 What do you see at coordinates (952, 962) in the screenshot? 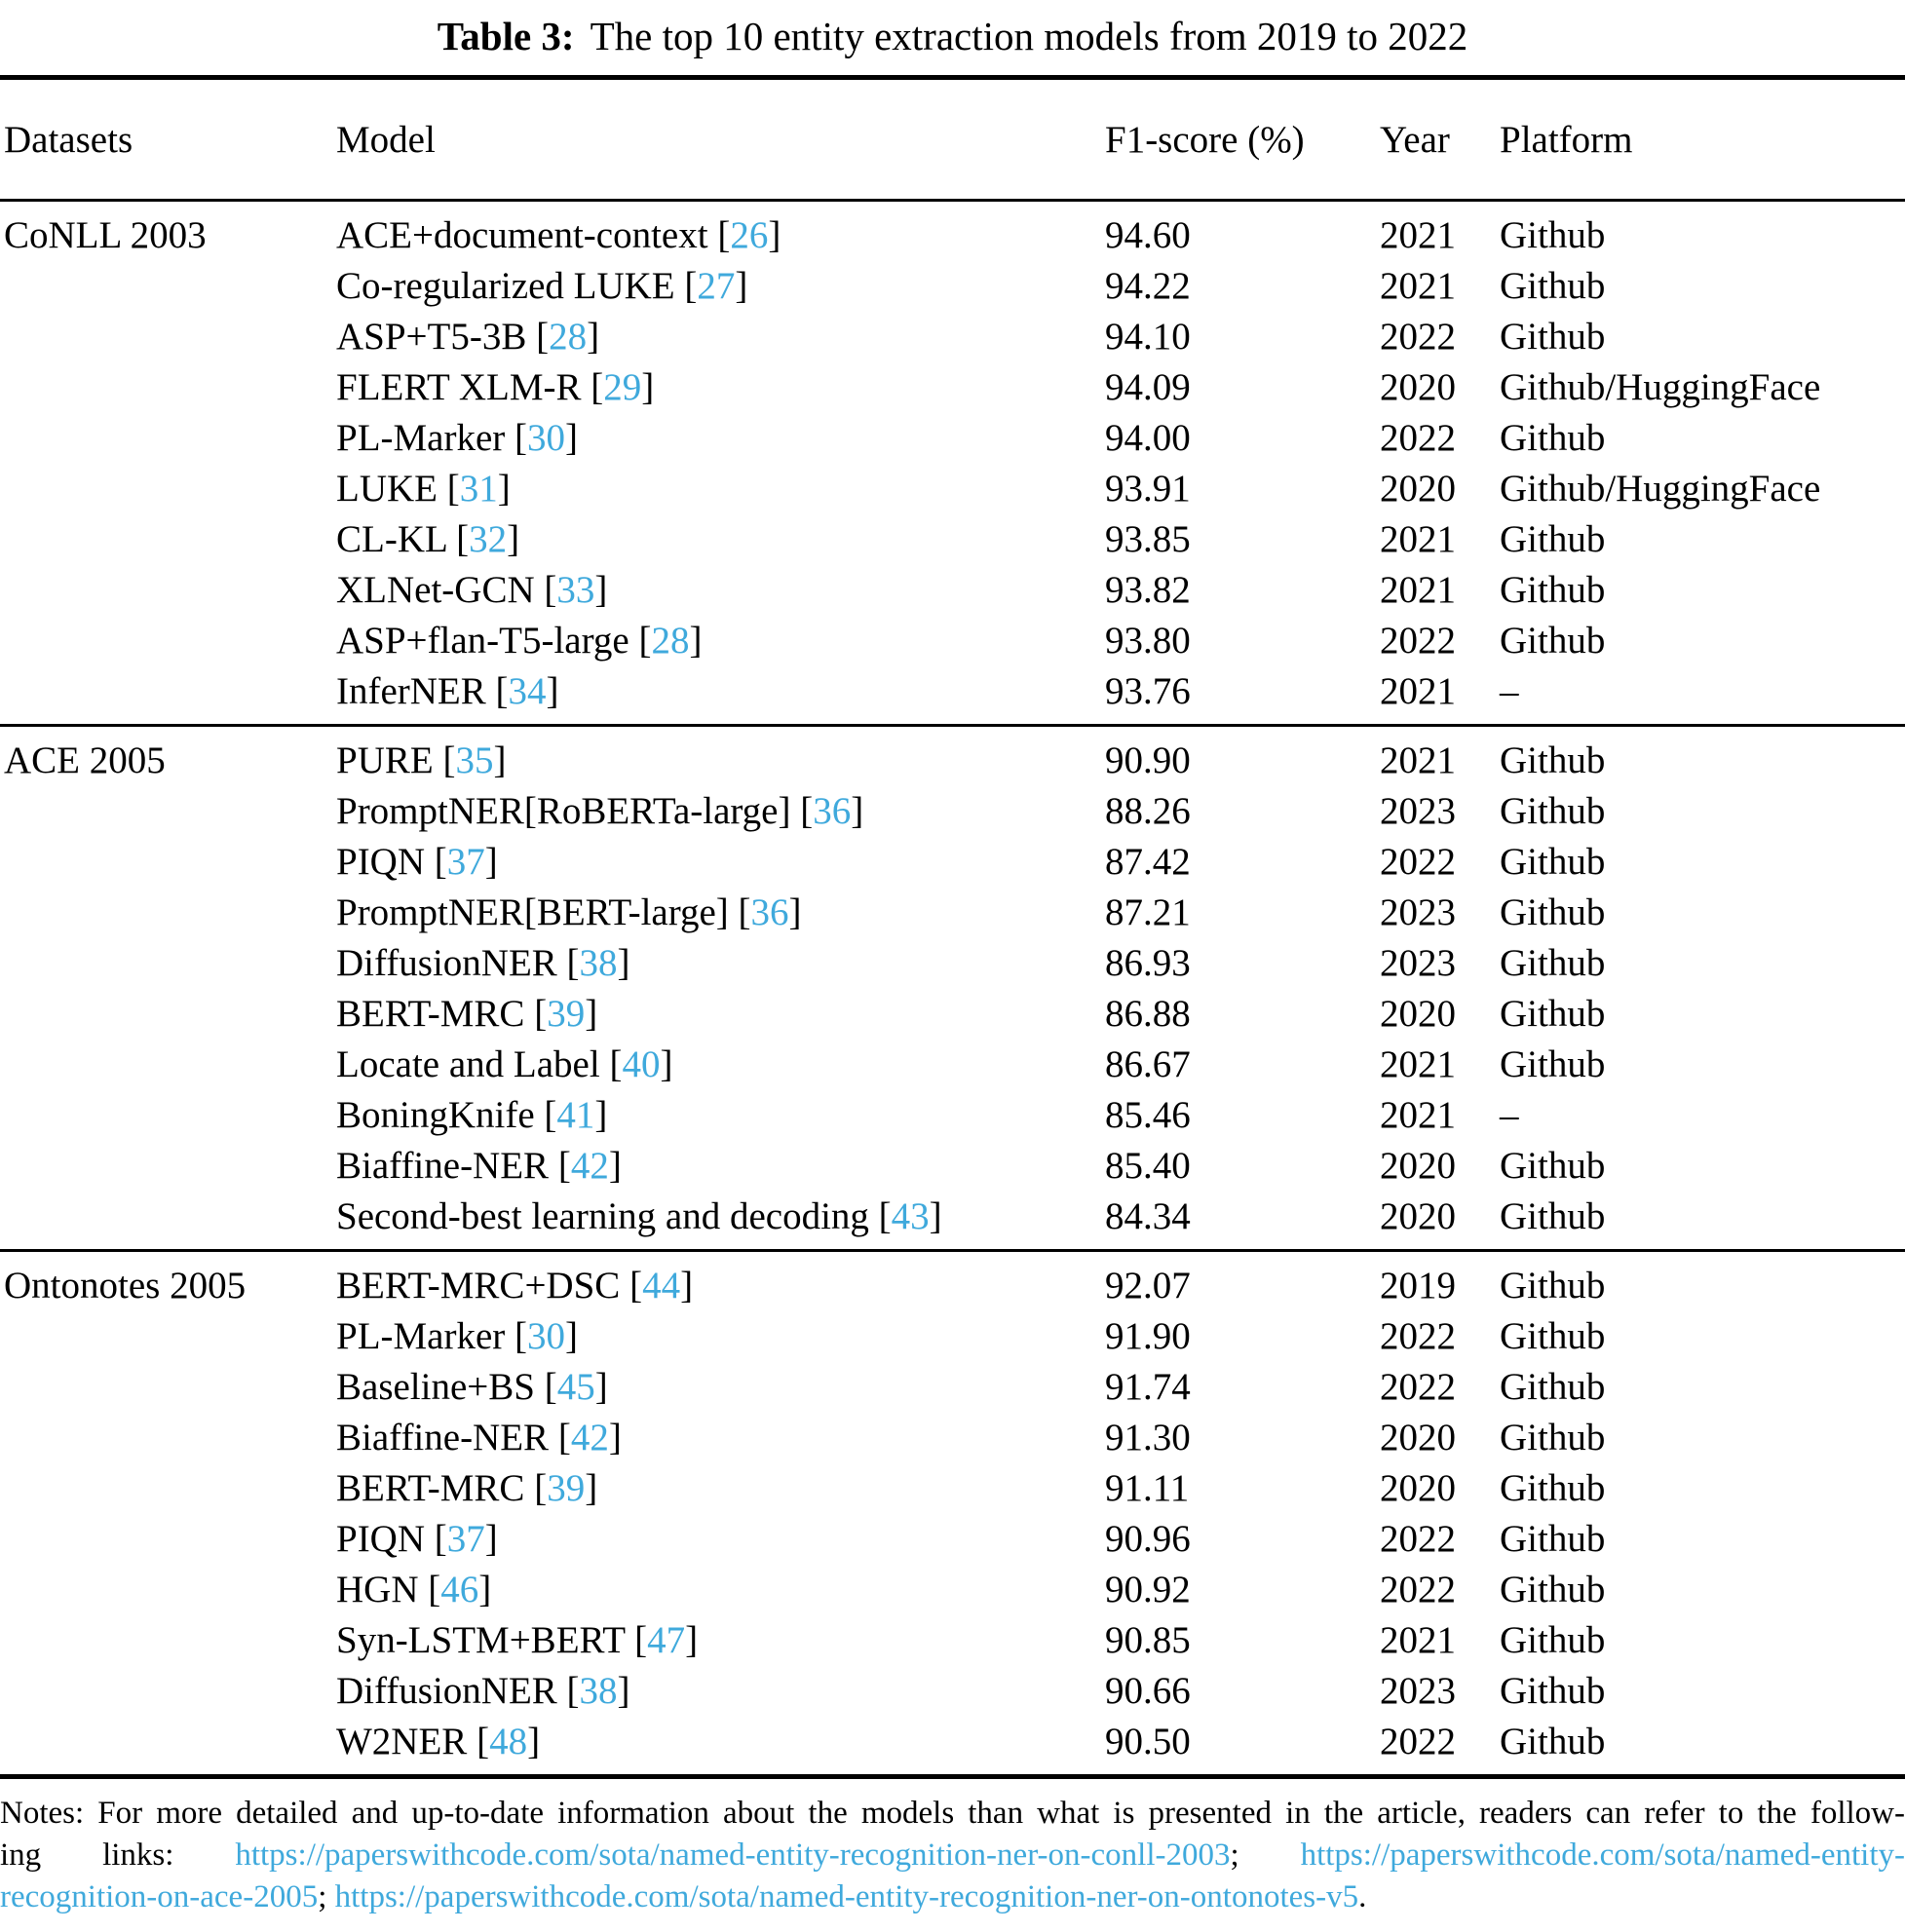
I see `table-row: DiffusionNER [38] 86.93 2023 Github` at bounding box center [952, 962].